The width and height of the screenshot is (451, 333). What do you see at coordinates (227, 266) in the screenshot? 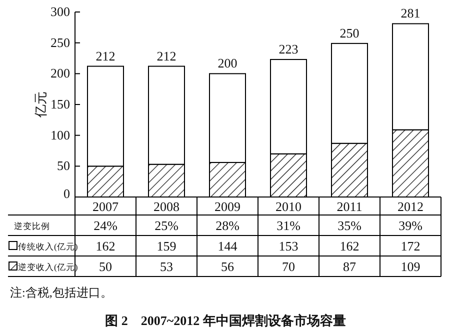
I see `data-label: 56` at bounding box center [227, 266].